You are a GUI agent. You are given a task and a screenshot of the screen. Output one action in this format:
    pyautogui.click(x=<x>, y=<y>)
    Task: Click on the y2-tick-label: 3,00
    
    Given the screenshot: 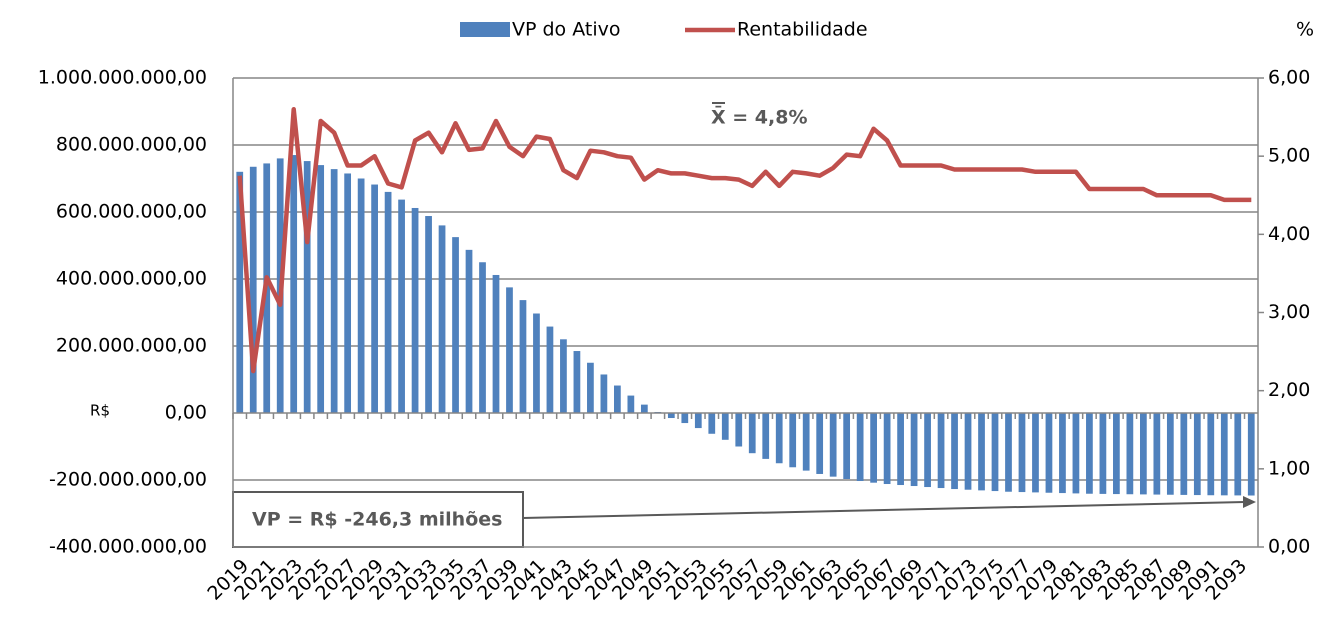 What is the action you would take?
    pyautogui.click(x=1289, y=312)
    